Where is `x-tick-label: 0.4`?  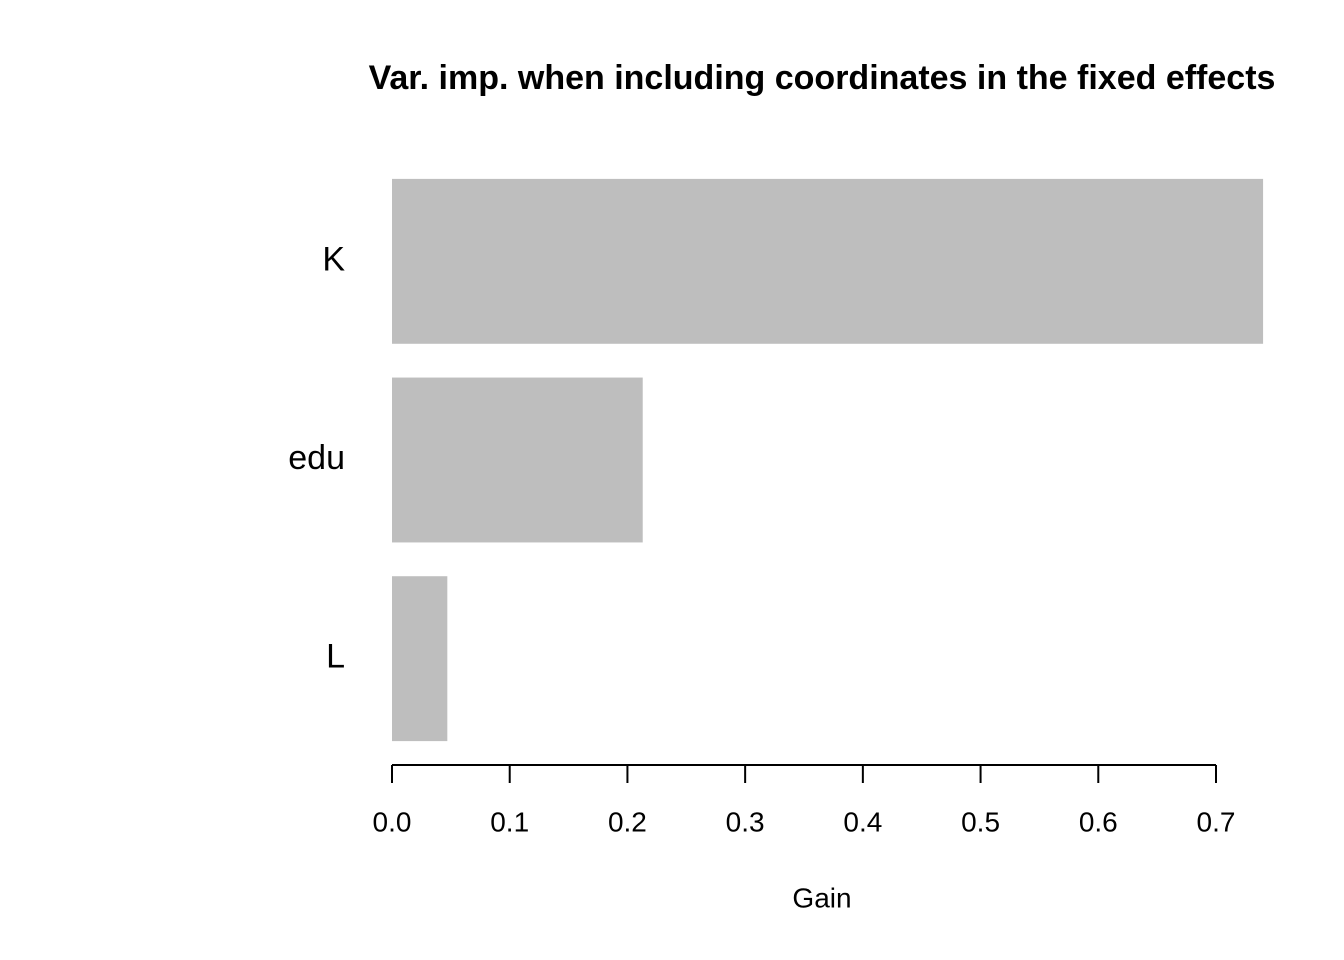
x-tick-label: 0.4 is located at coordinates (862, 821).